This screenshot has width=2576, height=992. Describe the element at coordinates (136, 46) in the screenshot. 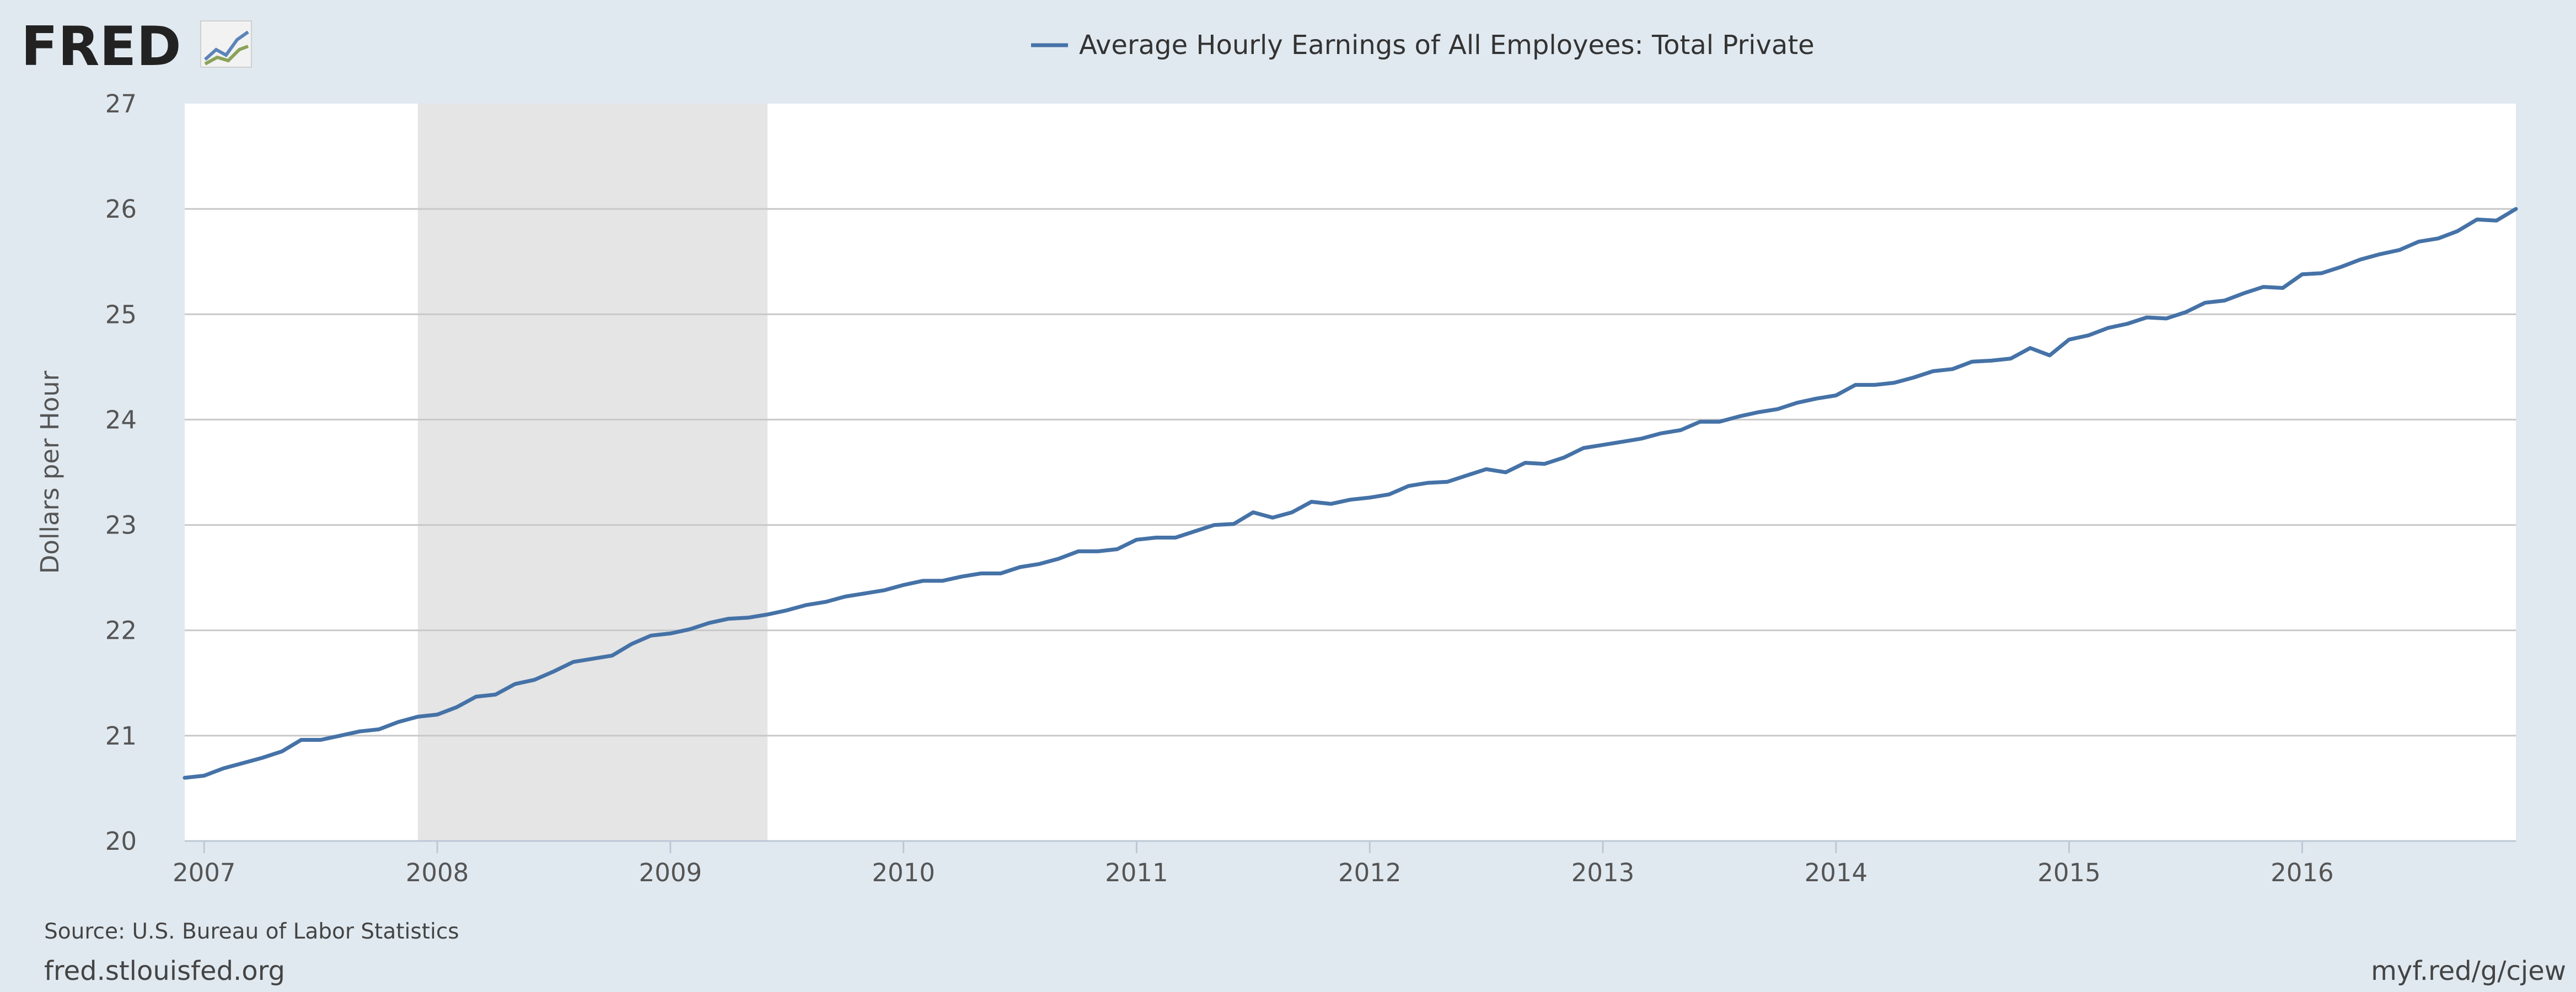

I see `fred-logo: FRED` at that location.